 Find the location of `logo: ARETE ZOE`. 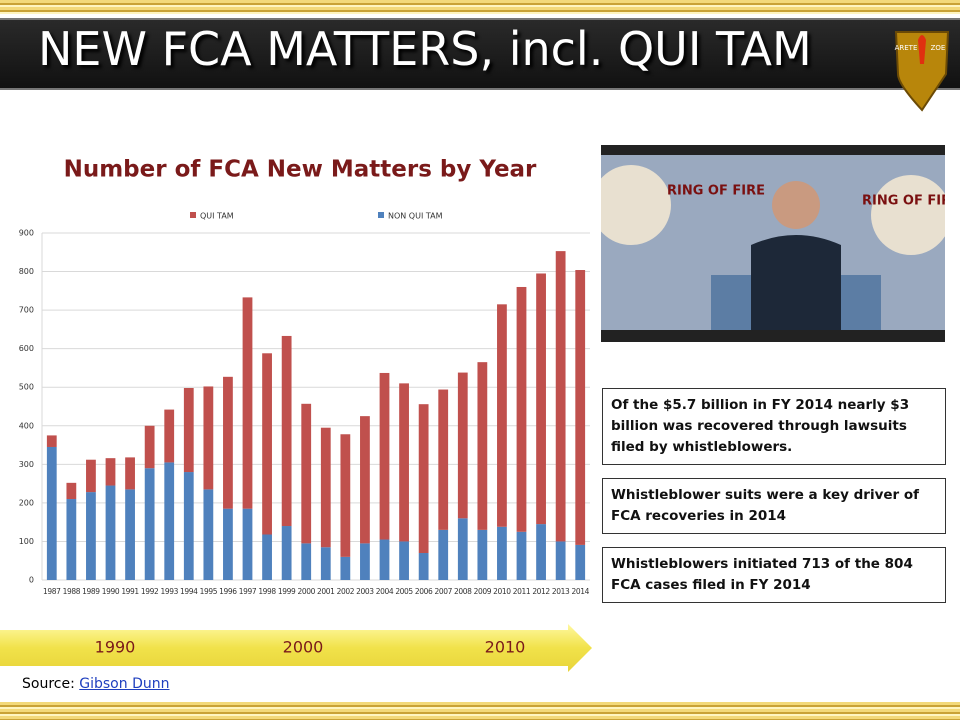

logo: ARETE ZOE is located at coordinates (922, 71).